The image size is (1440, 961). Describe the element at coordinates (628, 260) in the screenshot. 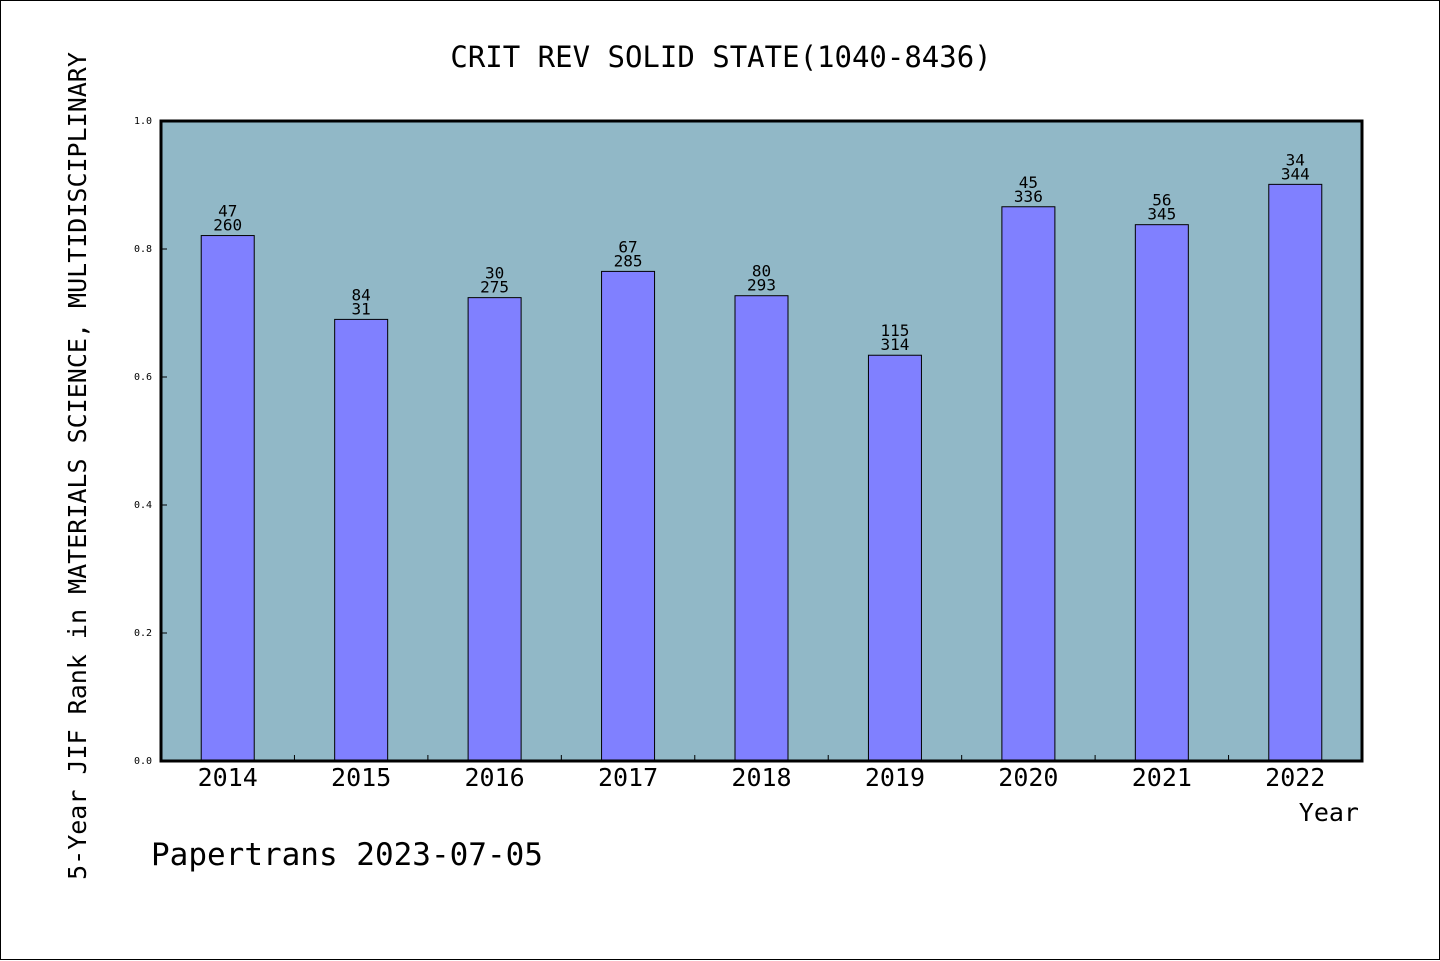

I see `bar-total-label: 285` at that location.